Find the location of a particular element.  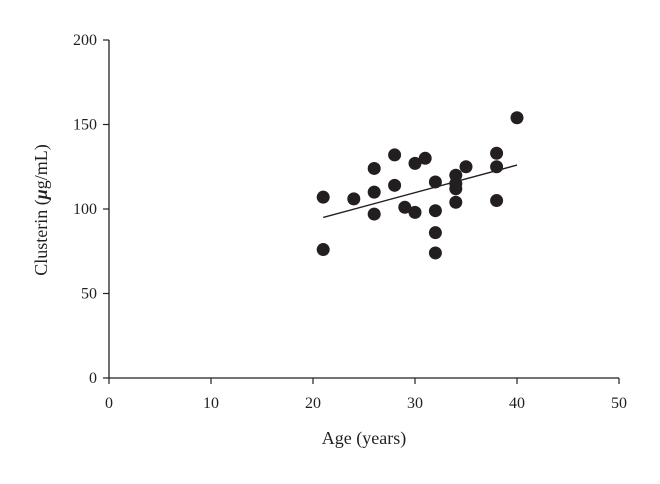

y-axis-label-suffix: g/mL) is located at coordinates (41, 166).